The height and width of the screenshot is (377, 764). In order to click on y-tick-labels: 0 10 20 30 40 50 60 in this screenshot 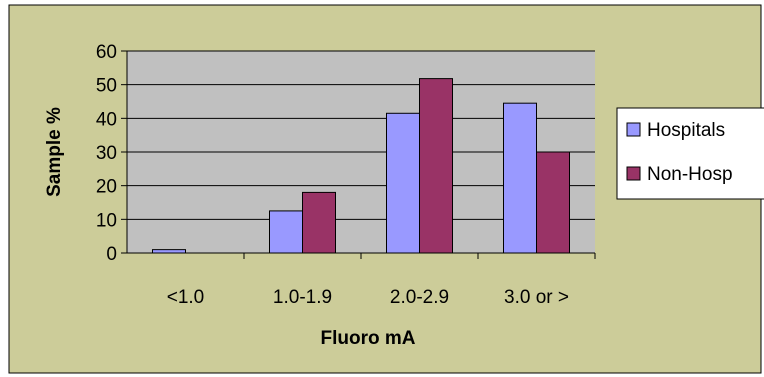, I will do `click(111, 153)`.